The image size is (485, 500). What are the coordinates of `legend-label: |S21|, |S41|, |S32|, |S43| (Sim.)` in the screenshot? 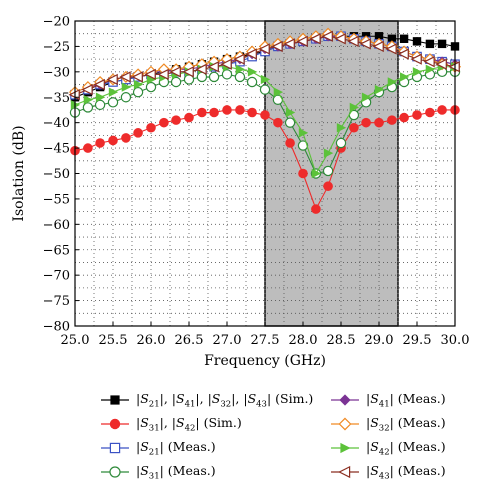 It's located at (225, 400).